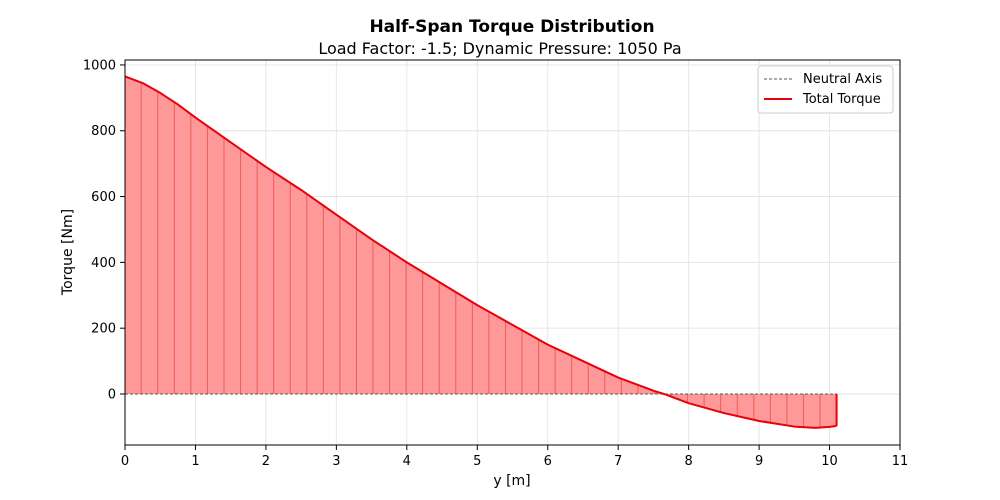 The image size is (1000, 500). What do you see at coordinates (514, 457) in the screenshot?
I see `x-axis-ticks: 0 1 2 3 4 5 6 7 8 9 10 11` at bounding box center [514, 457].